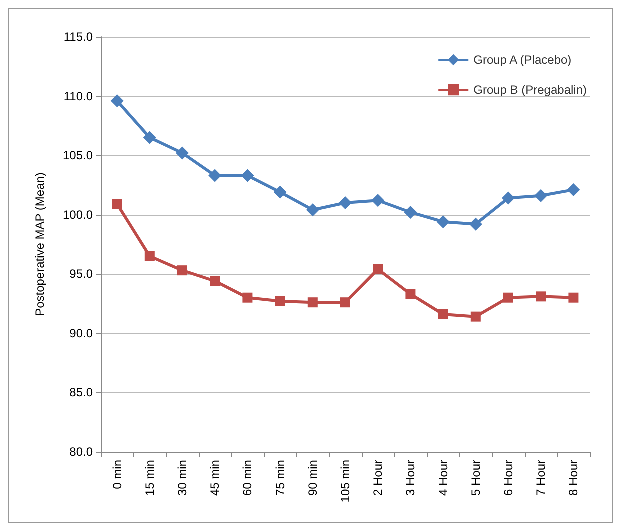 The image size is (621, 531). Describe the element at coordinates (78, 155) in the screenshot. I see `y-tick-label: 105.0` at that location.